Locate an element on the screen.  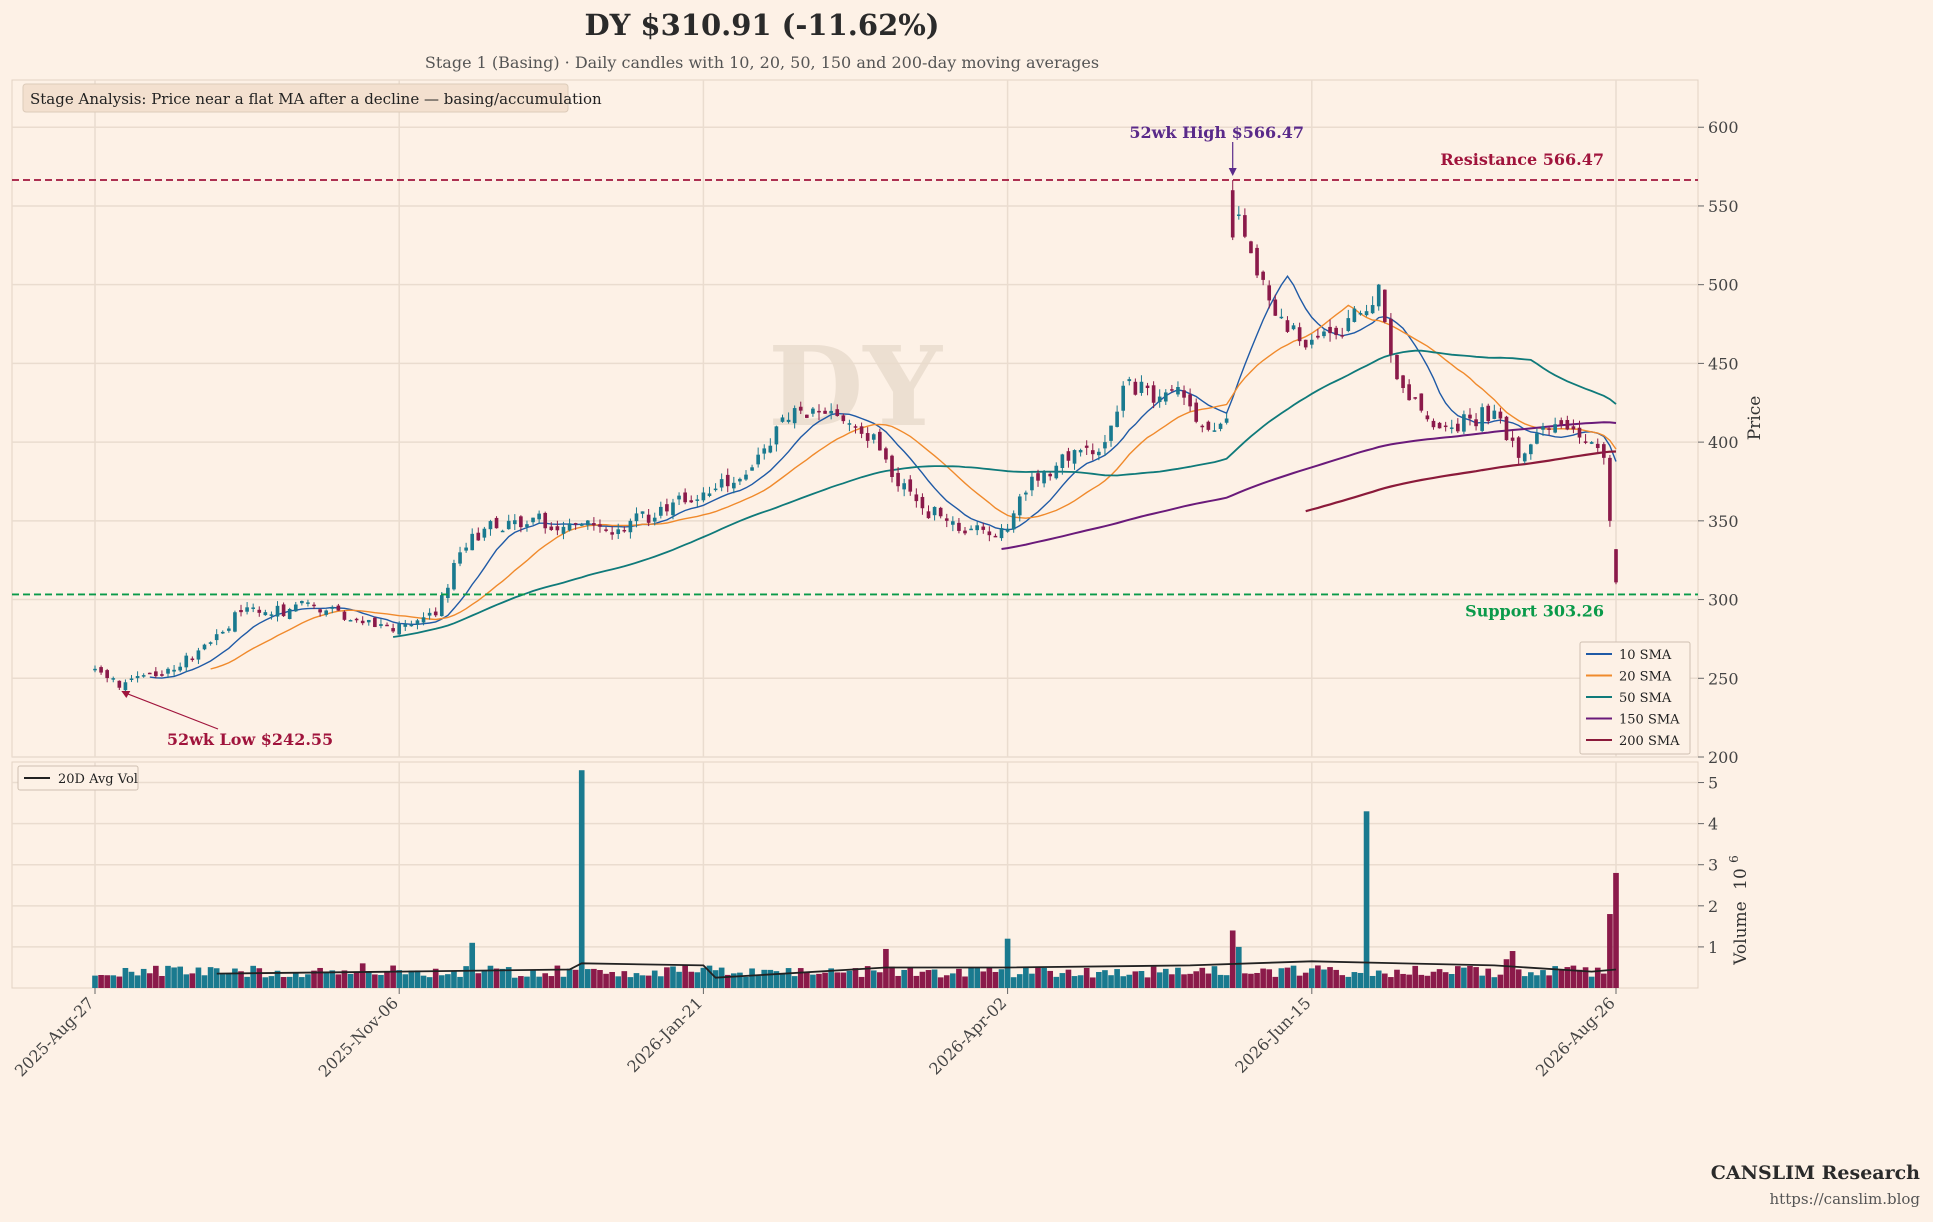
price-tick-label: 250 is located at coordinates (1723, 678).